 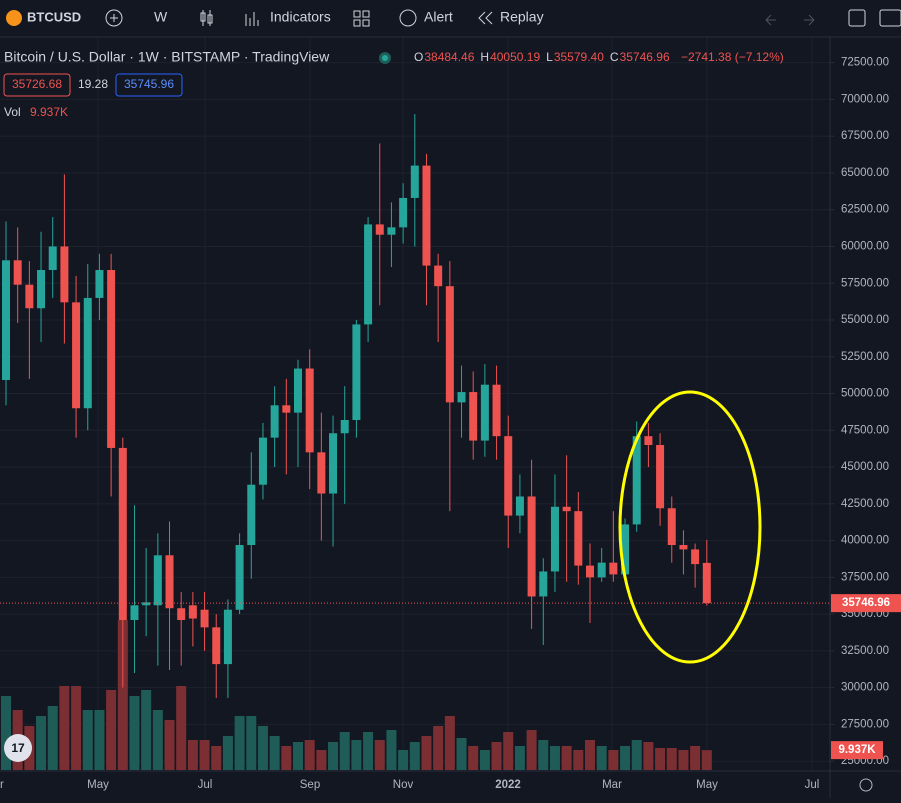 What do you see at coordinates (356, 695) in the screenshot?
I see `volume-layer` at bounding box center [356, 695].